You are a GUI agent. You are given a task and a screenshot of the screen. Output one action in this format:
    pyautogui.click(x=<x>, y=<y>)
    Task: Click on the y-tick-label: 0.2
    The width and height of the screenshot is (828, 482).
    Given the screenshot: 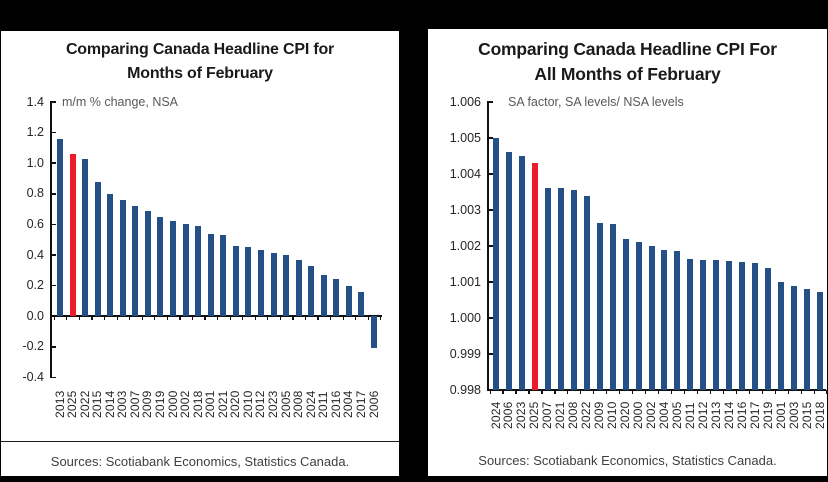 What is the action you would take?
    pyautogui.click(x=35, y=285)
    